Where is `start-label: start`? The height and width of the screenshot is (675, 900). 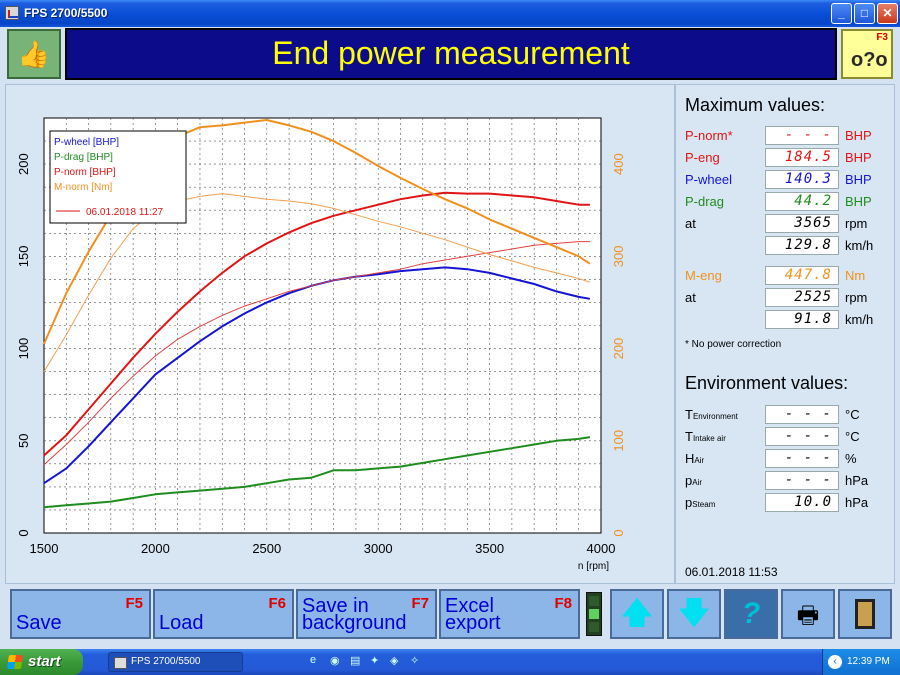
start-label: start is located at coordinates (44, 661).